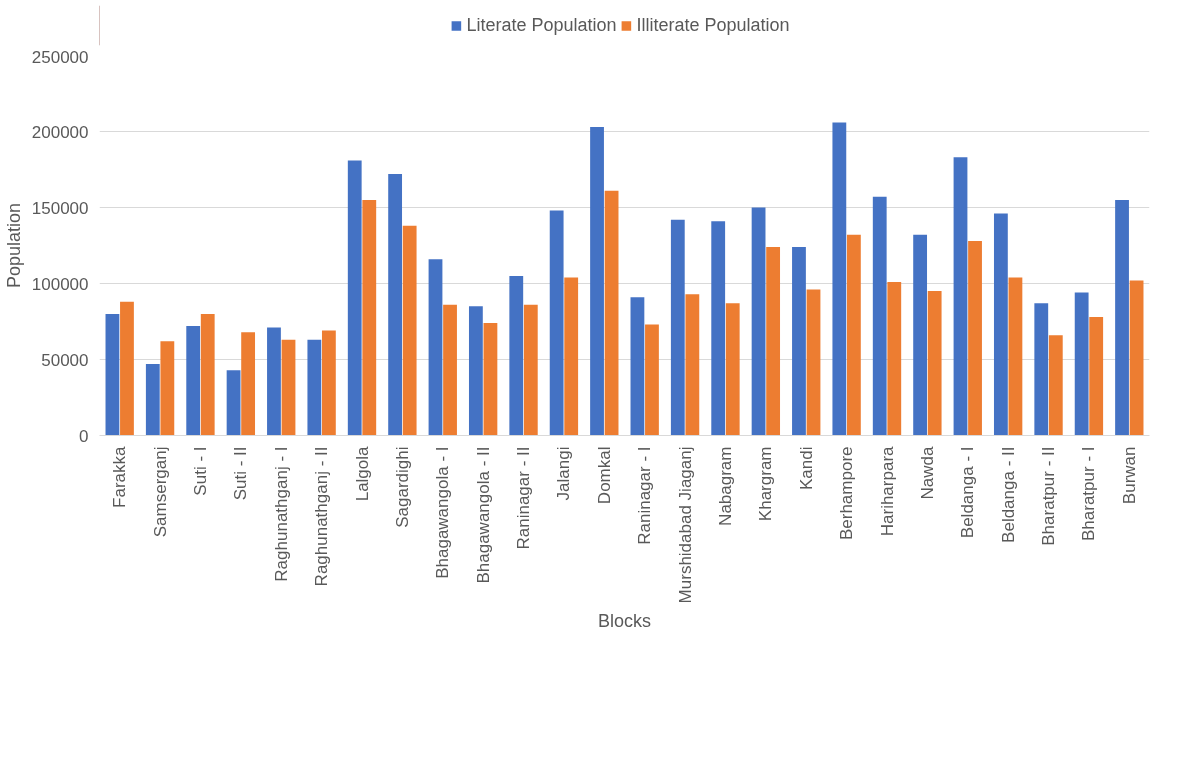 This screenshot has height=765, width=1186. I want to click on x-tick-label: Berhampore, so click(847, 493).